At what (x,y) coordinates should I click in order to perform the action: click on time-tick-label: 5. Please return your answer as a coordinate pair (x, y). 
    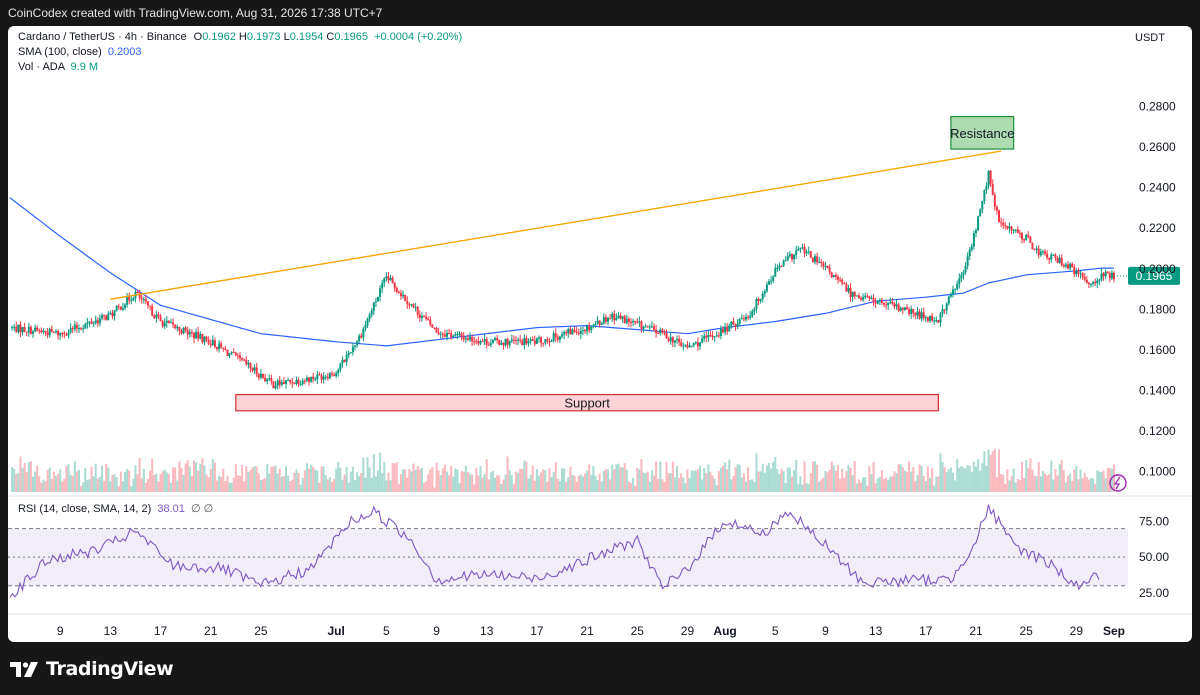
    Looking at the image, I should click on (386, 631).